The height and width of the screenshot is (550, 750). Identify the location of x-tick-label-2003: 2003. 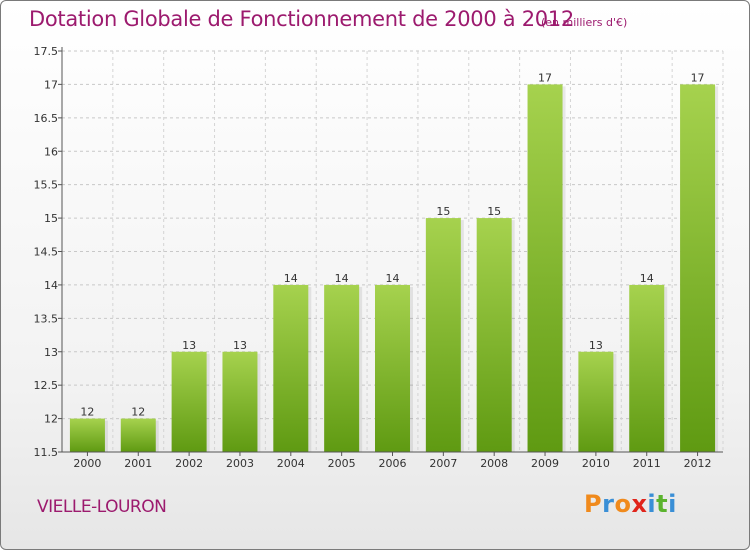
(240, 463).